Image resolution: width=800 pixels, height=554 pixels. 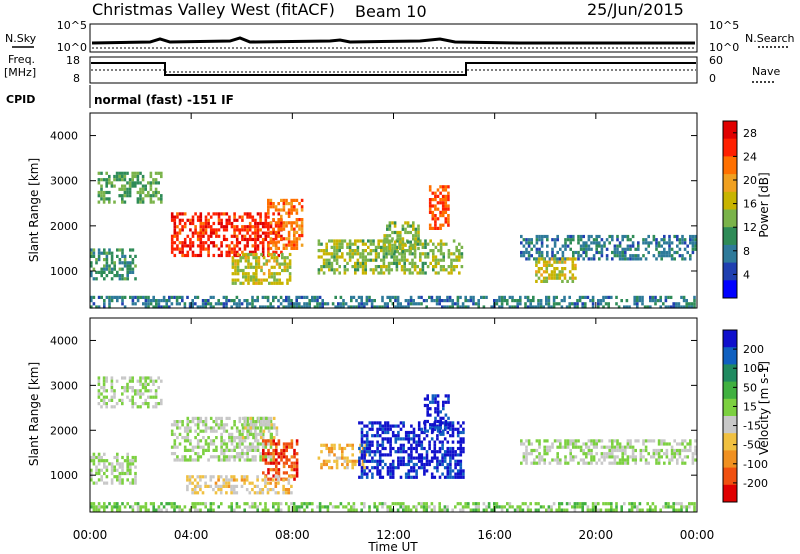 What do you see at coordinates (730, 183) in the screenshot?
I see `power-colorbar-swatch` at bounding box center [730, 183].